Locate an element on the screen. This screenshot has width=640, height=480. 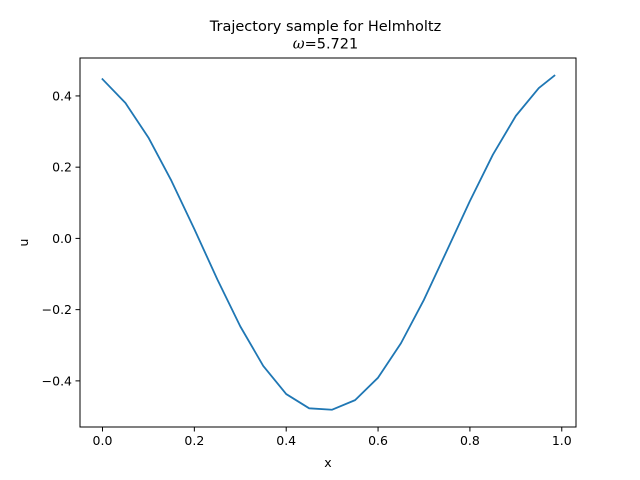
y-tick-label: 0.2 is located at coordinates (62, 167).